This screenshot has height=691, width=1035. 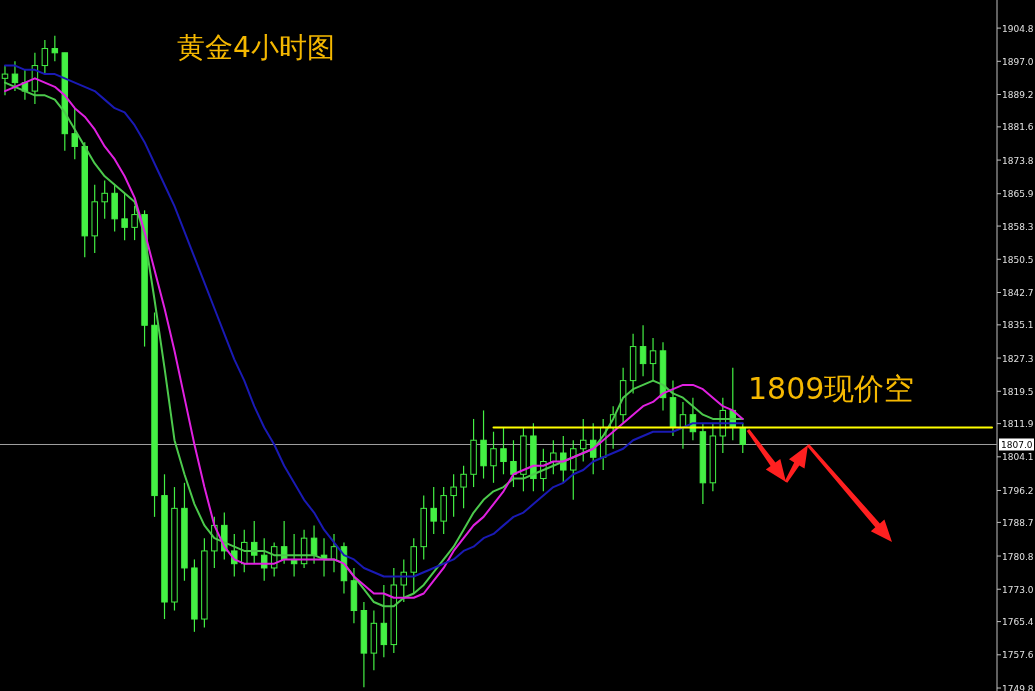 What do you see at coordinates (1018, 160) in the screenshot?
I see `y-tick-label: 1873.8` at bounding box center [1018, 160].